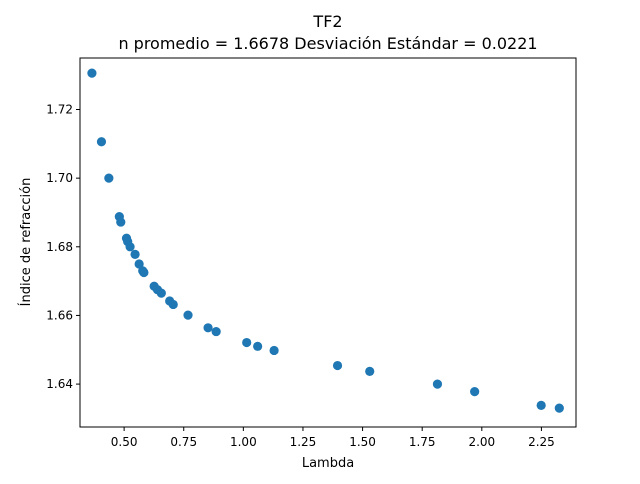 The image size is (640, 484). I want to click on x-tick-label: 0.75, so click(183, 442).